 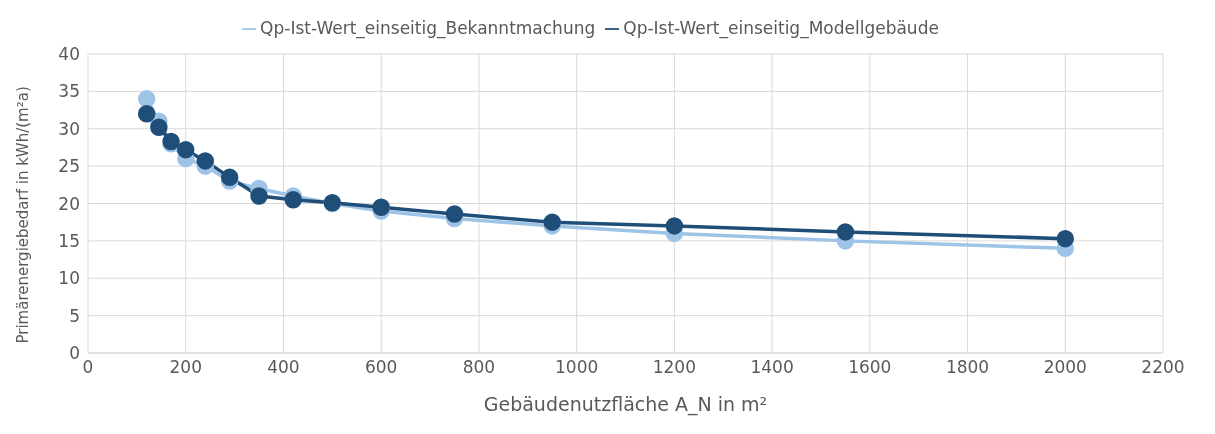 What do you see at coordinates (69, 278) in the screenshot?
I see `y-tick-label: 10` at bounding box center [69, 278].